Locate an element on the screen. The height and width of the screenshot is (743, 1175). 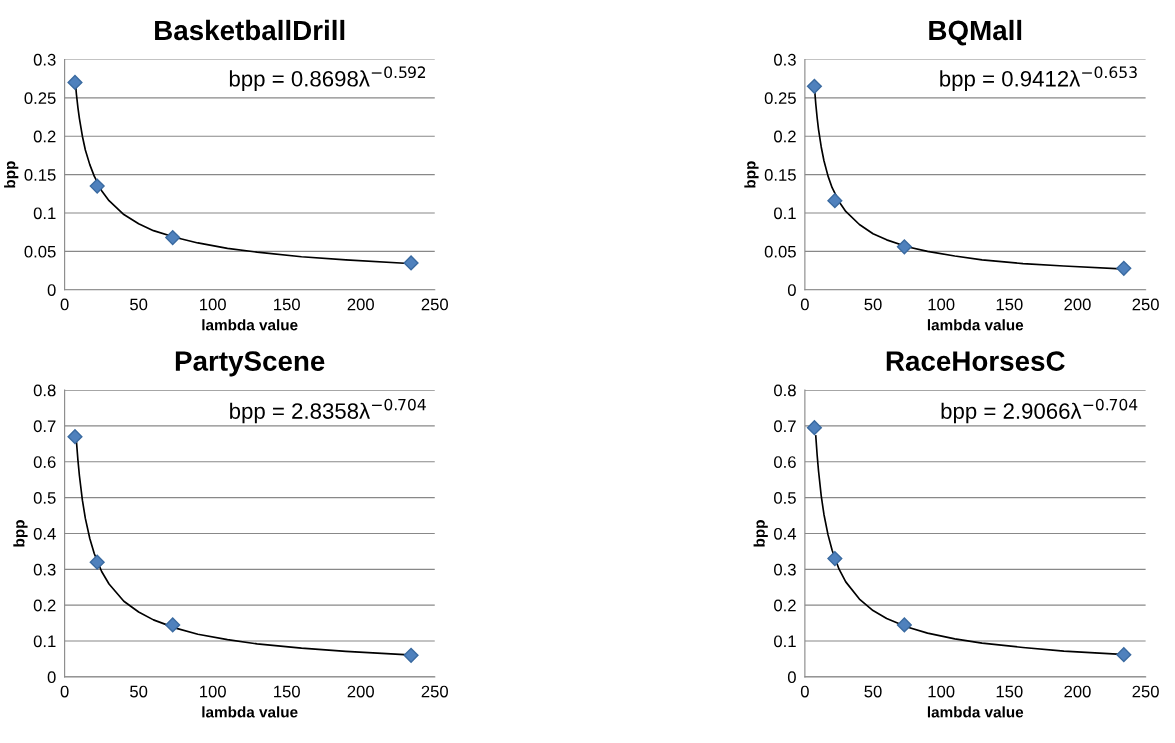
chart-title: BQMall is located at coordinates (975, 32).